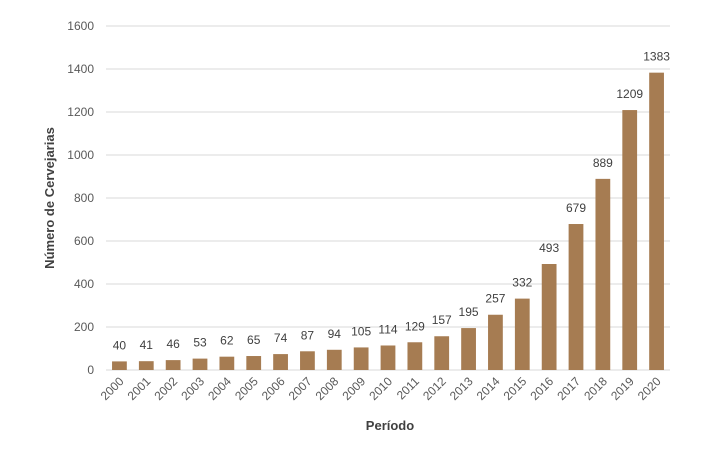 The width and height of the screenshot is (705, 452). What do you see at coordinates (219, 388) in the screenshot?
I see `x-tick-label: 2004` at bounding box center [219, 388].